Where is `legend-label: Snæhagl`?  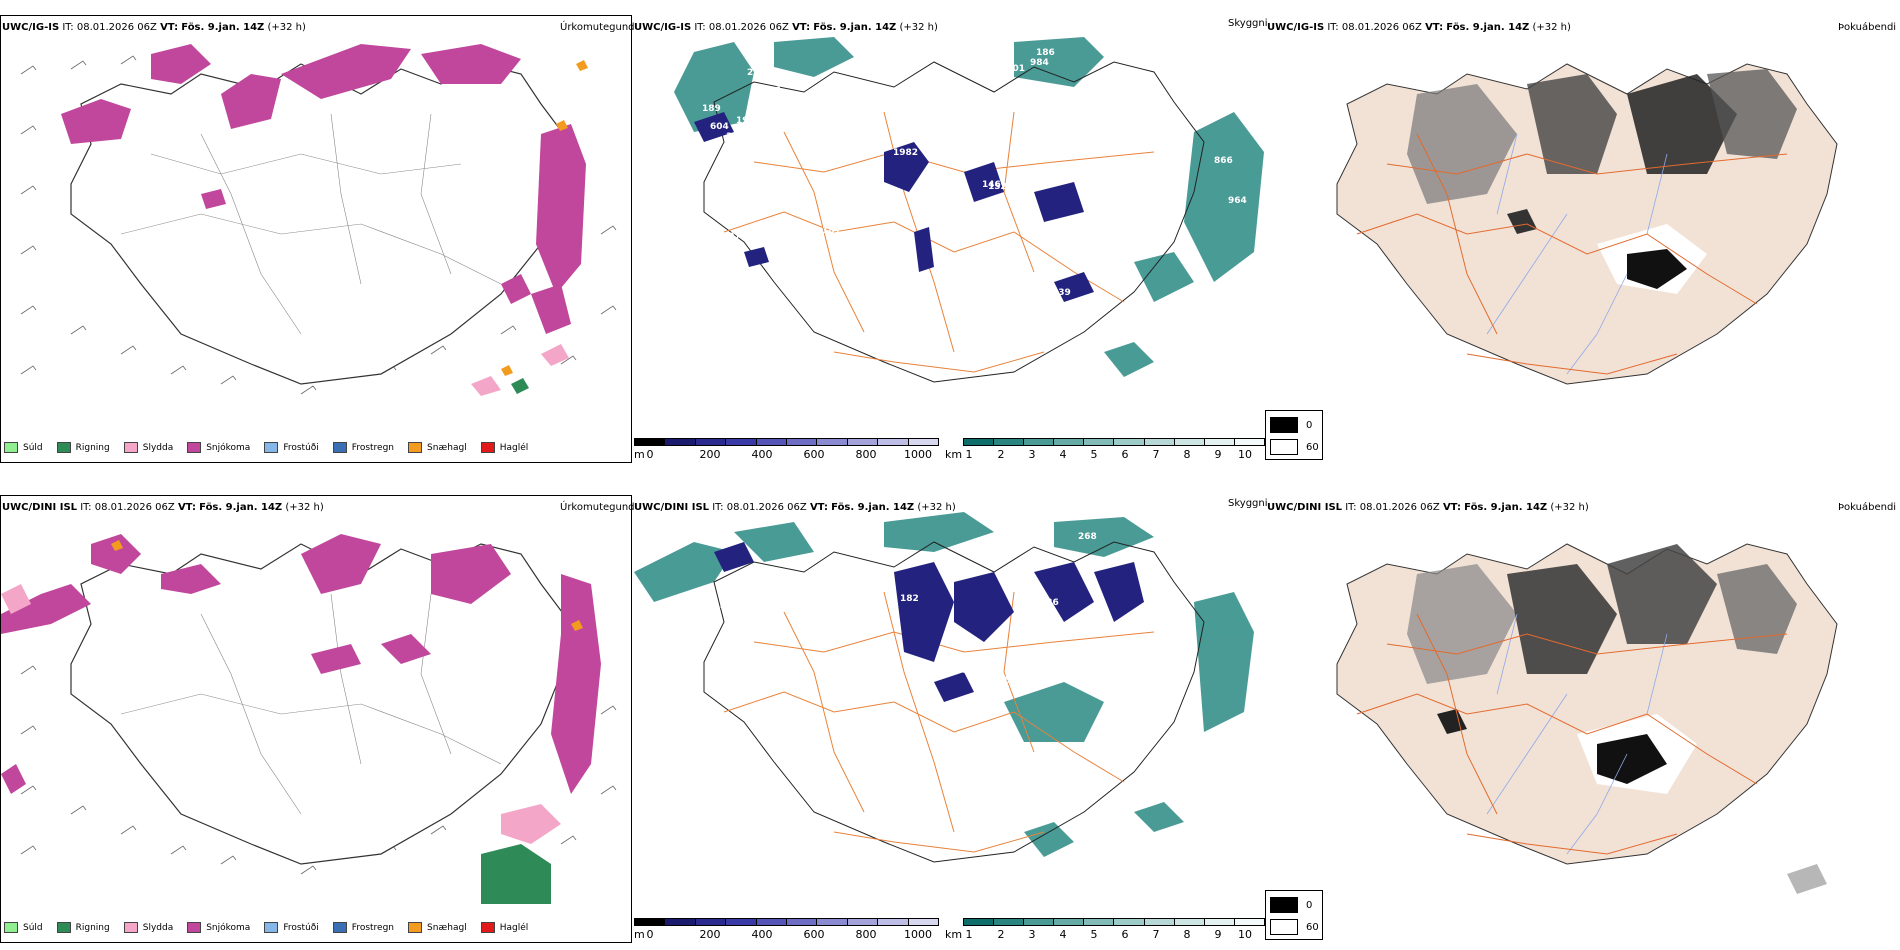
legend-label: Snæhagl is located at coordinates (447, 447).